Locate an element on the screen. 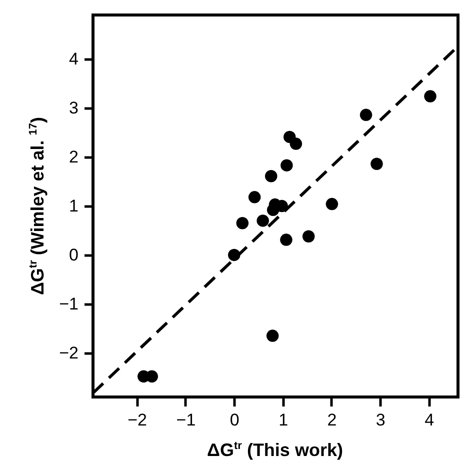 The height and width of the screenshot is (474, 462). y-tick-label: 0 is located at coordinates (73, 254).